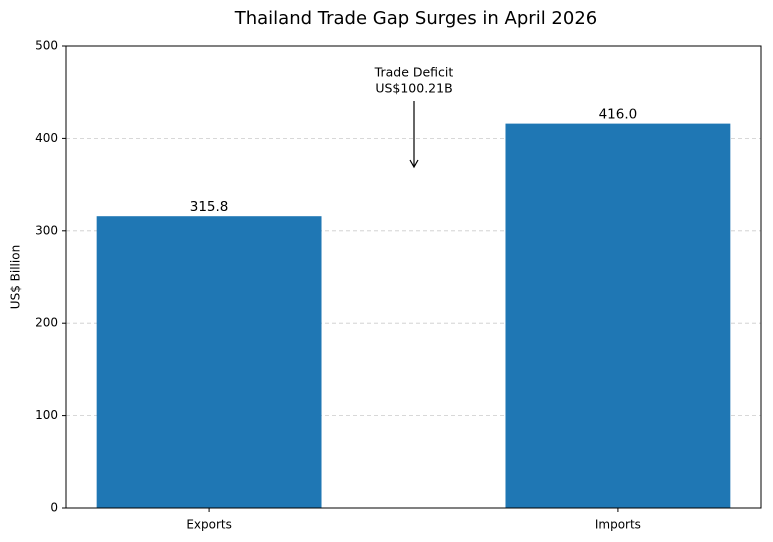 The image size is (773, 542). What do you see at coordinates (46, 138) in the screenshot?
I see `y-tick-label: 400` at bounding box center [46, 138].